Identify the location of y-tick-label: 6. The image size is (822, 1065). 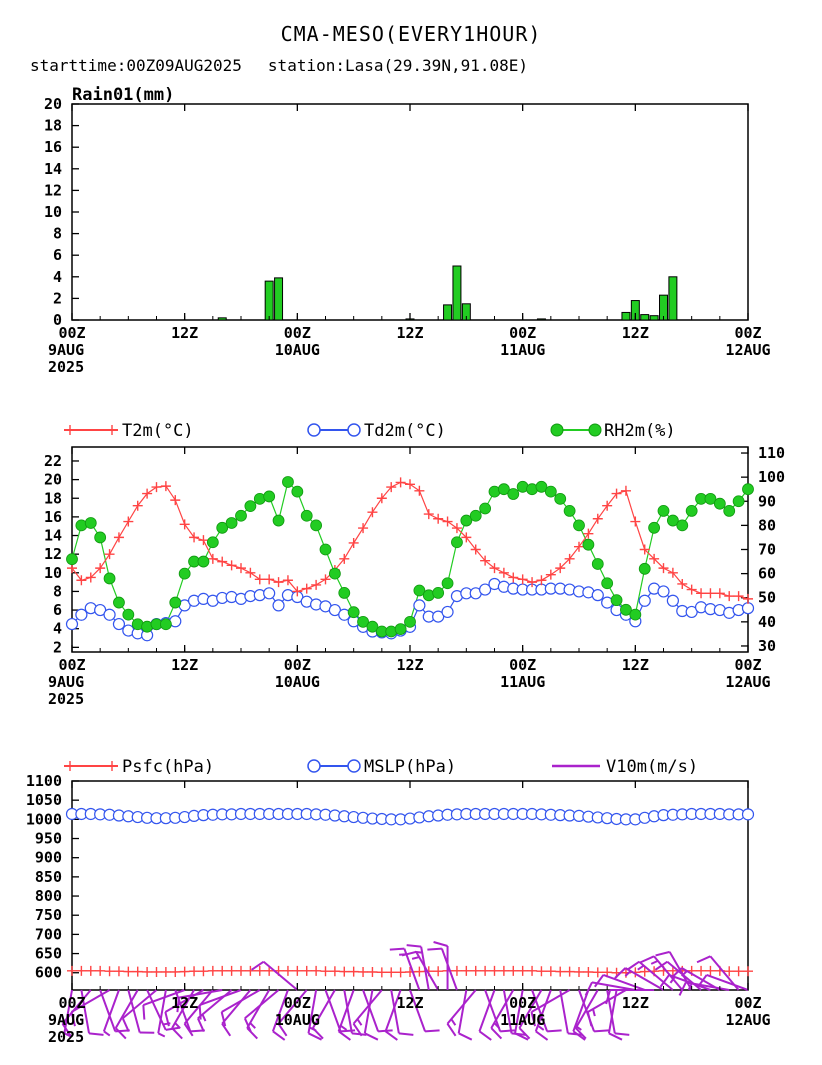
(57, 255).